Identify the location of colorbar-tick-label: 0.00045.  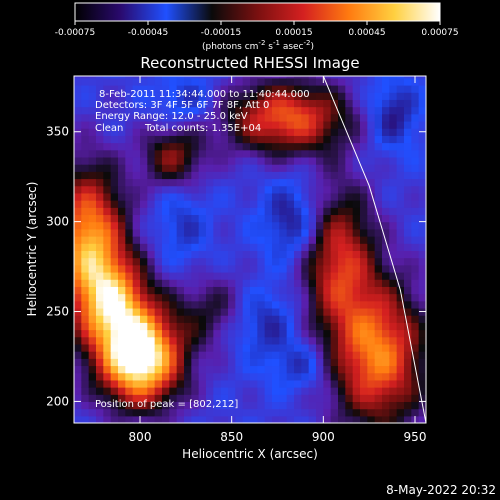
(366, 33).